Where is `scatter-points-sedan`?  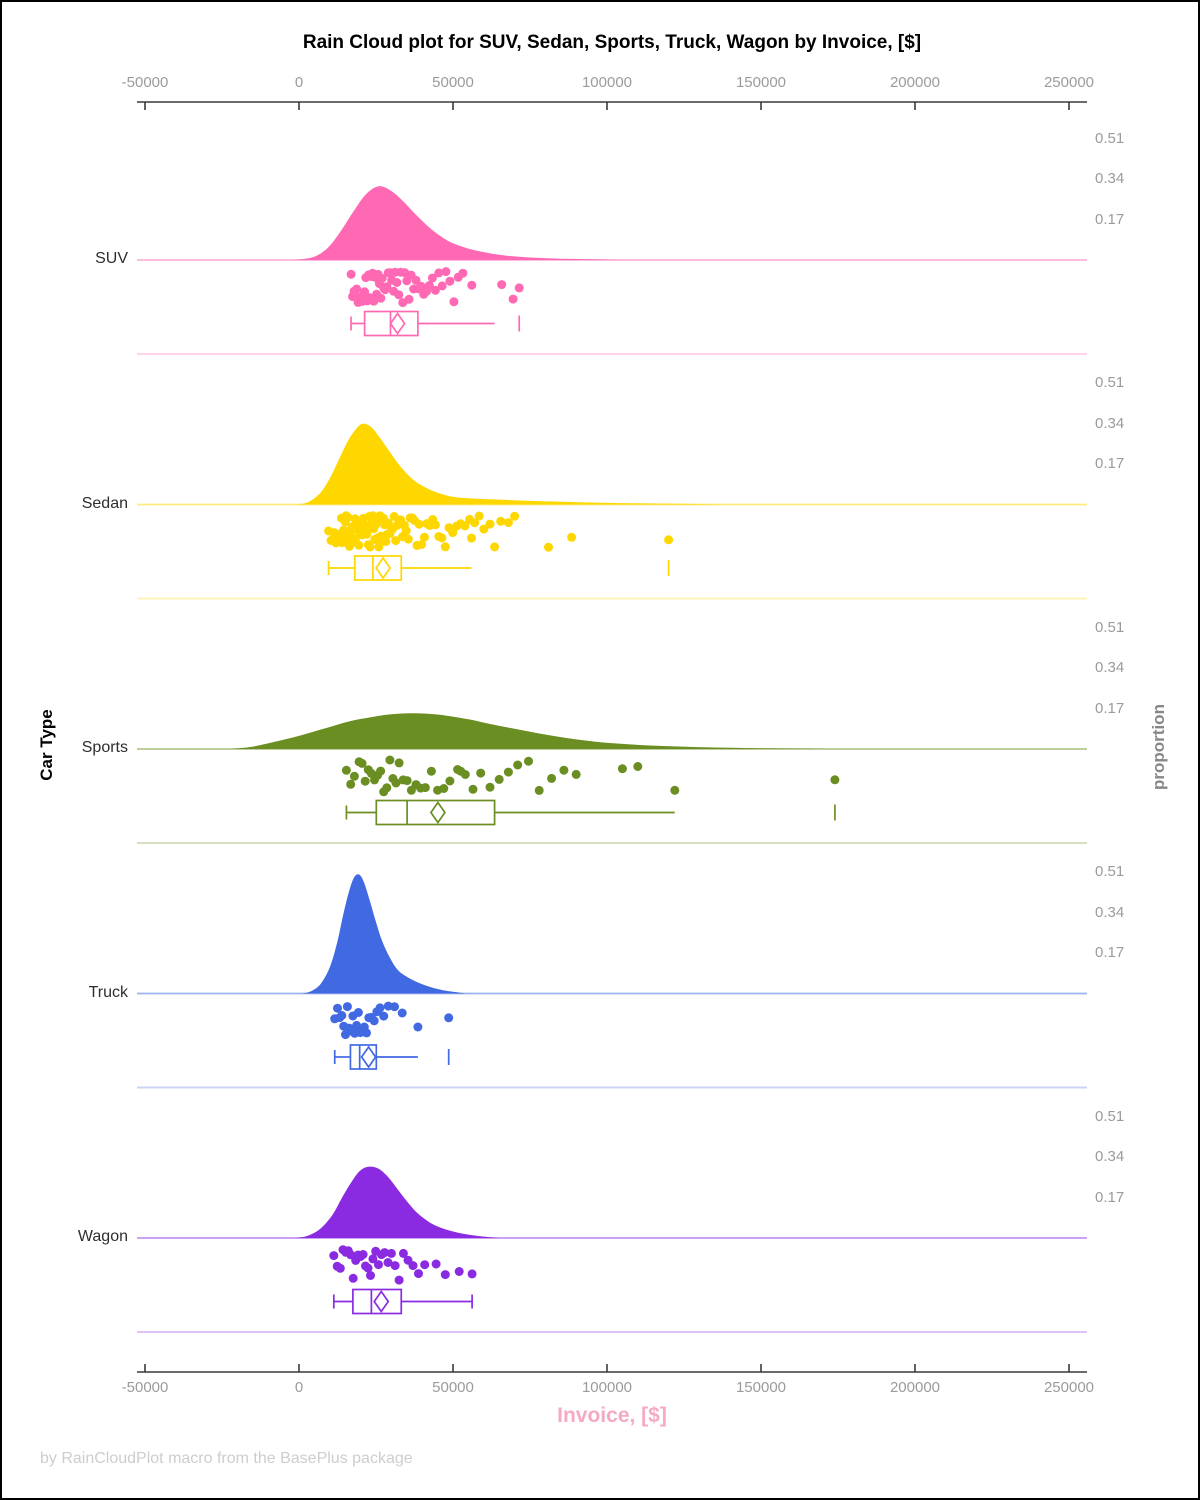
scatter-points-sedan is located at coordinates (499, 531).